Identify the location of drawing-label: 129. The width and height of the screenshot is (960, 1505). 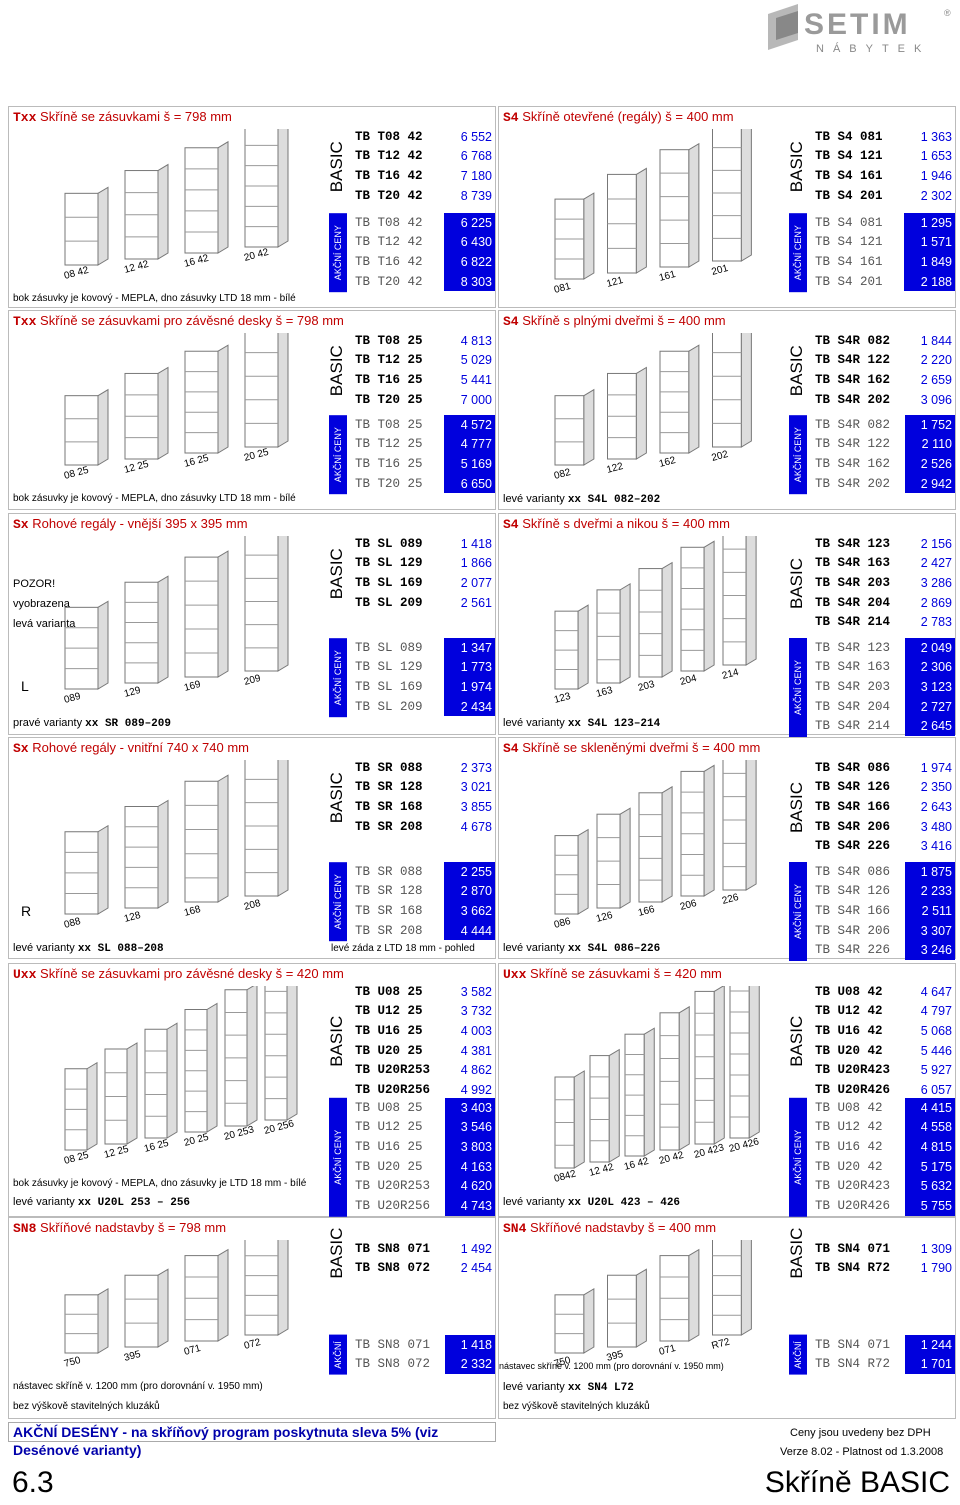
(132, 692).